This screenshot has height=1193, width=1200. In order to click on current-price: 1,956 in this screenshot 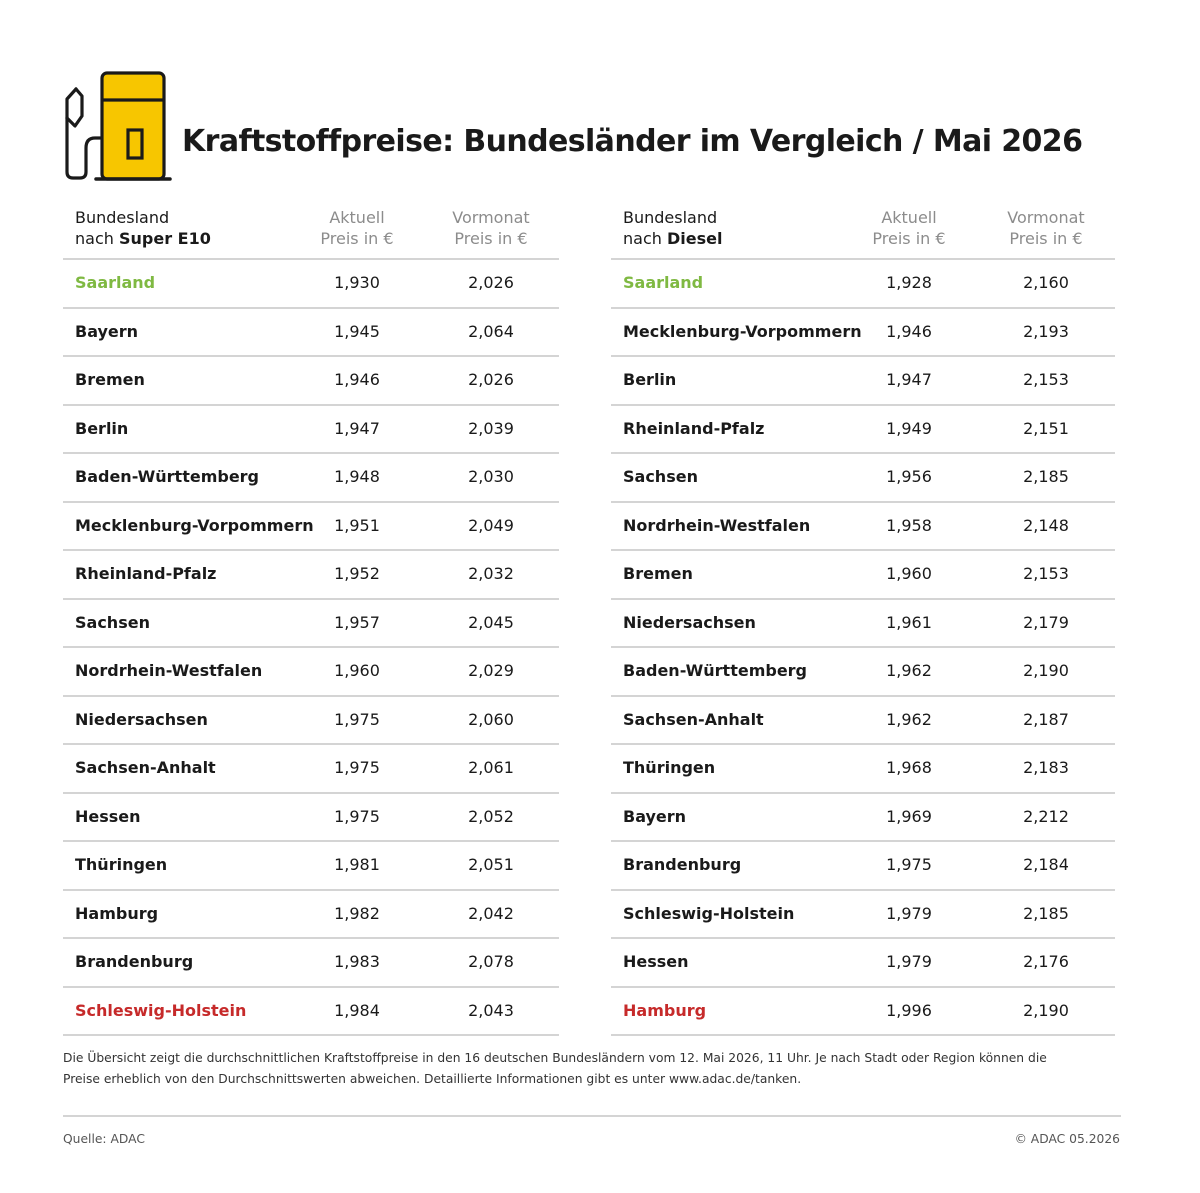, I will do `click(909, 476)`.